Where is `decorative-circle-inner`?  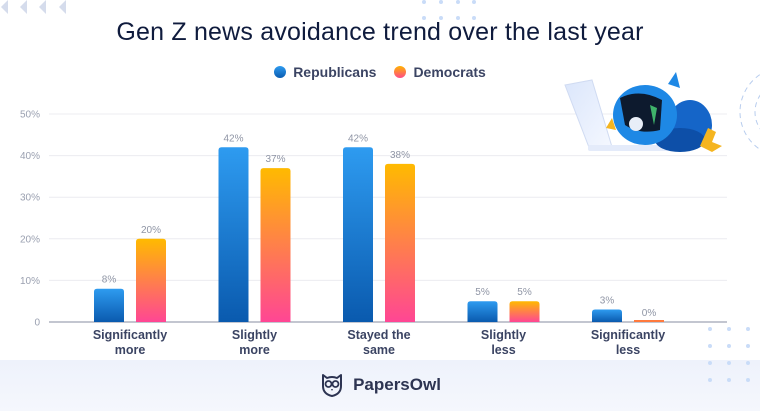
decorative-circle-inner is located at coordinates (757, 112).